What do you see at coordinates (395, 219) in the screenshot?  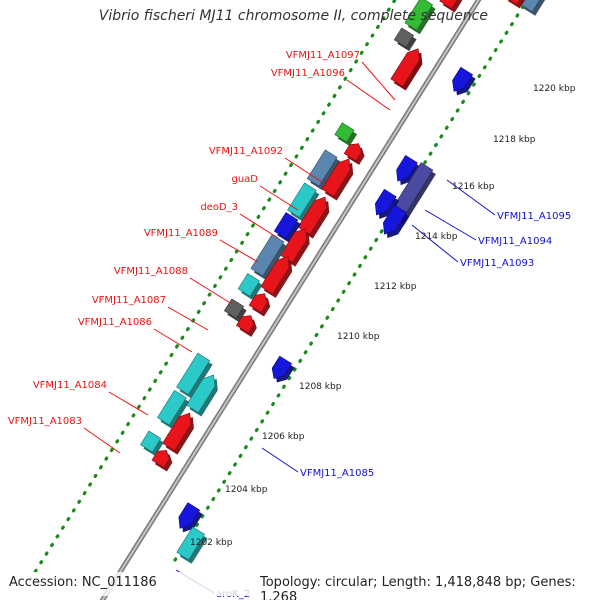 I see `gene-blue-a1093` at bounding box center [395, 219].